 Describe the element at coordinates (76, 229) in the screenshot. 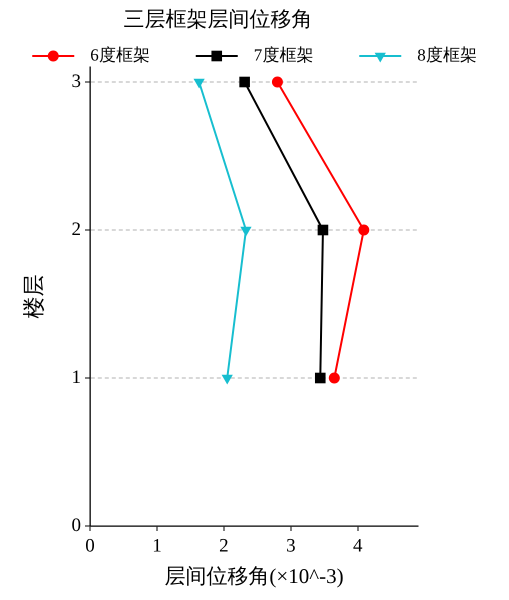

I see `y-tick-label: 2` at that location.